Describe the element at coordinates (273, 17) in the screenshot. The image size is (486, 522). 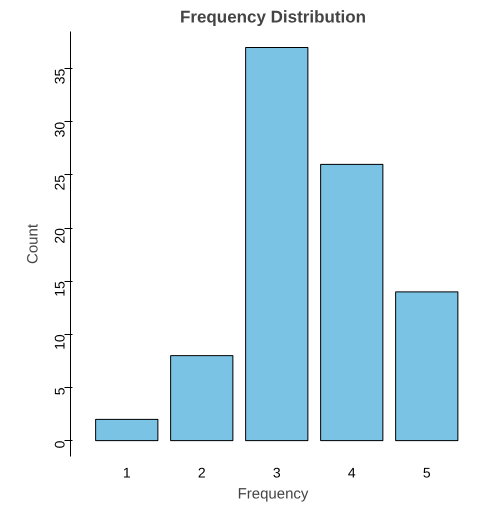
I see `chart-title: Frequency Distribution` at that location.